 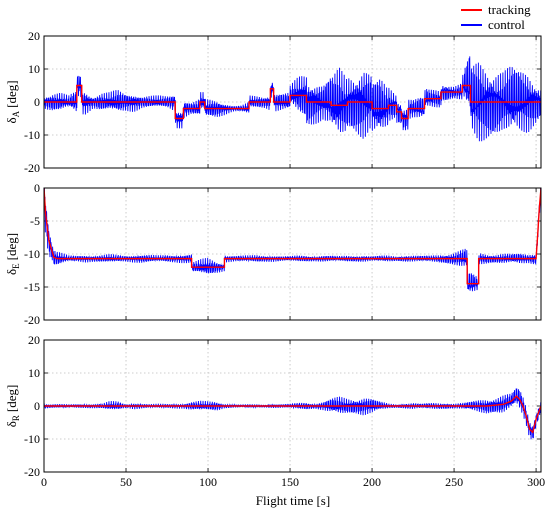 What do you see at coordinates (290, 482) in the screenshot?
I see `x-tick-label: 150` at bounding box center [290, 482].